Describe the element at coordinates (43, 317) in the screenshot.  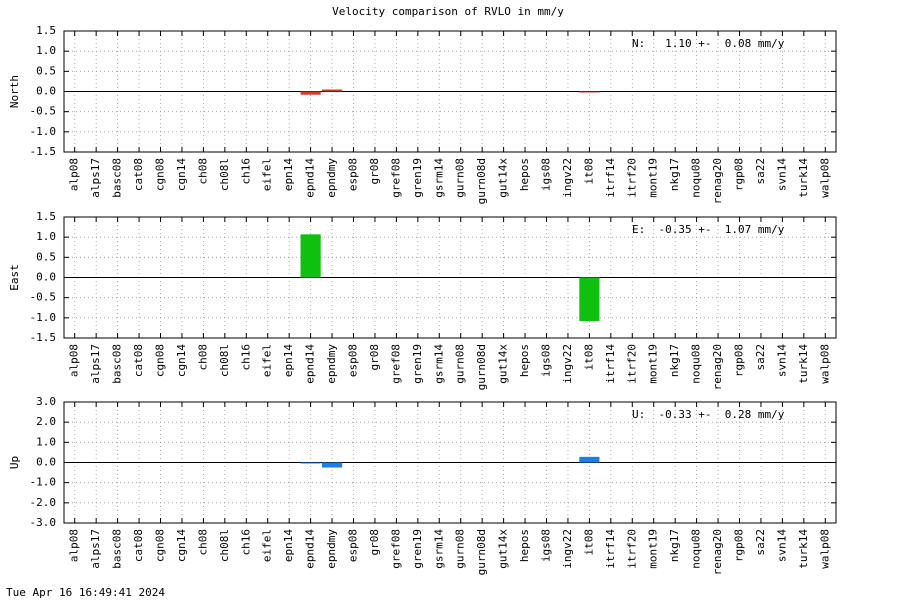
I see `y-tick-label: -1.0` at that location.